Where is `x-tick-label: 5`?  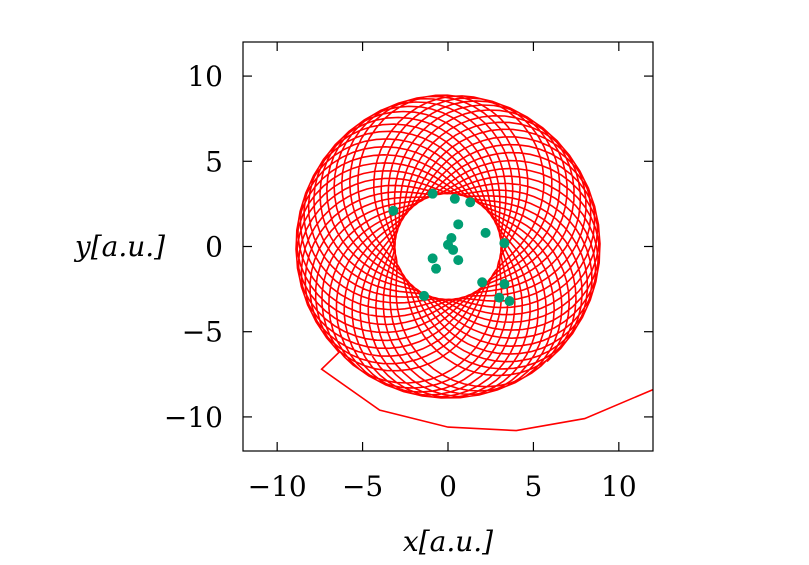
x-tick-label: 5 is located at coordinates (534, 486).